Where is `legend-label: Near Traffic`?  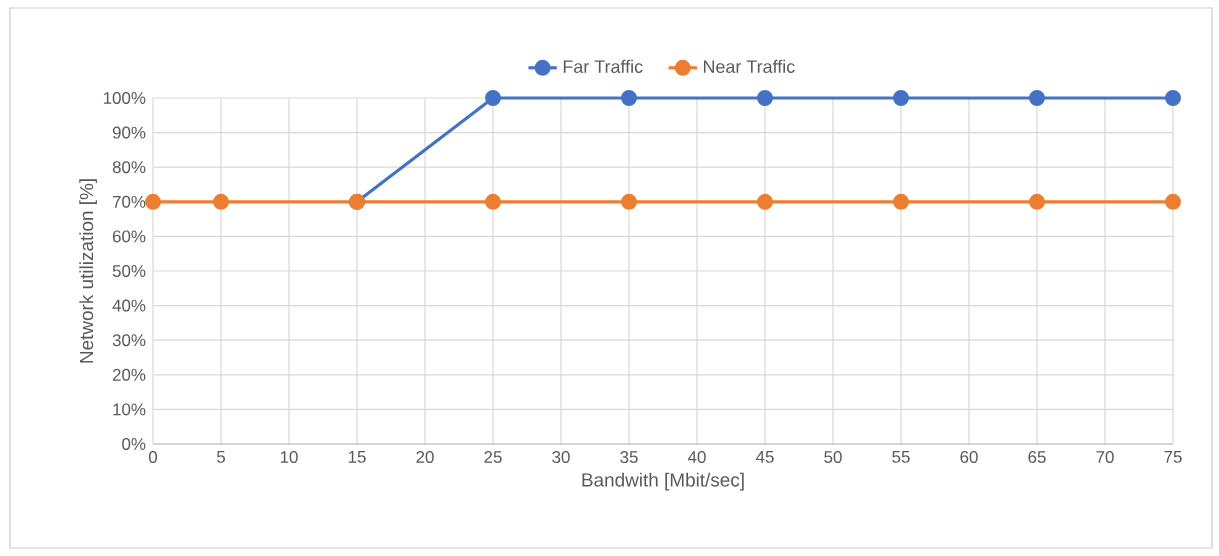 legend-label: Near Traffic is located at coordinates (749, 66).